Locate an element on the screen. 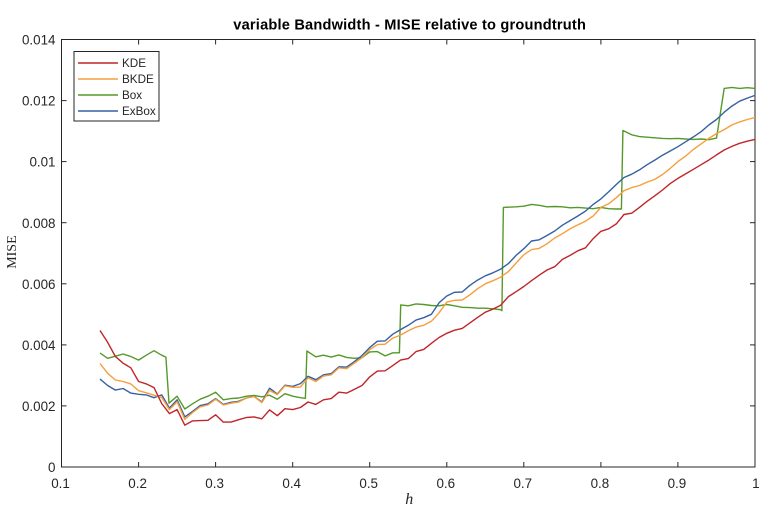 The height and width of the screenshot is (510, 761). svg-text: 0.1 is located at coordinates (60, 483).